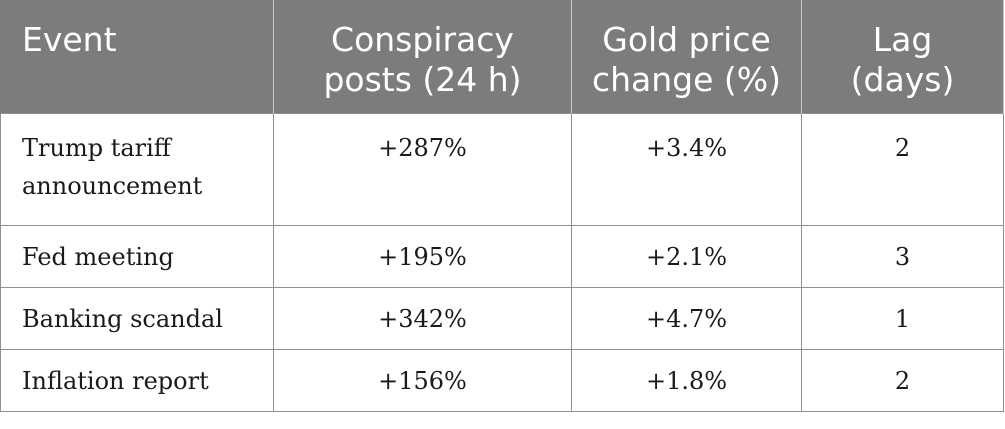 The width and height of the screenshot is (1005, 429). I want to click on header-event: Event, so click(137, 56).